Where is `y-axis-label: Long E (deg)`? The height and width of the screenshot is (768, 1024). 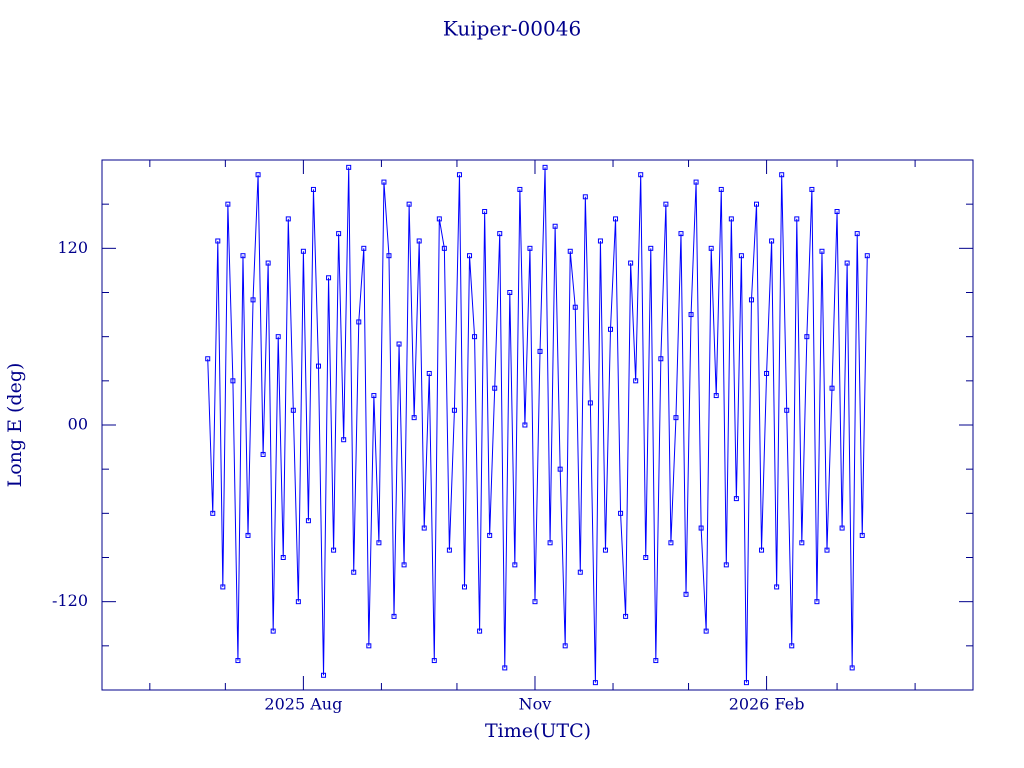 y-axis-label: Long E (deg) is located at coordinates (15, 425).